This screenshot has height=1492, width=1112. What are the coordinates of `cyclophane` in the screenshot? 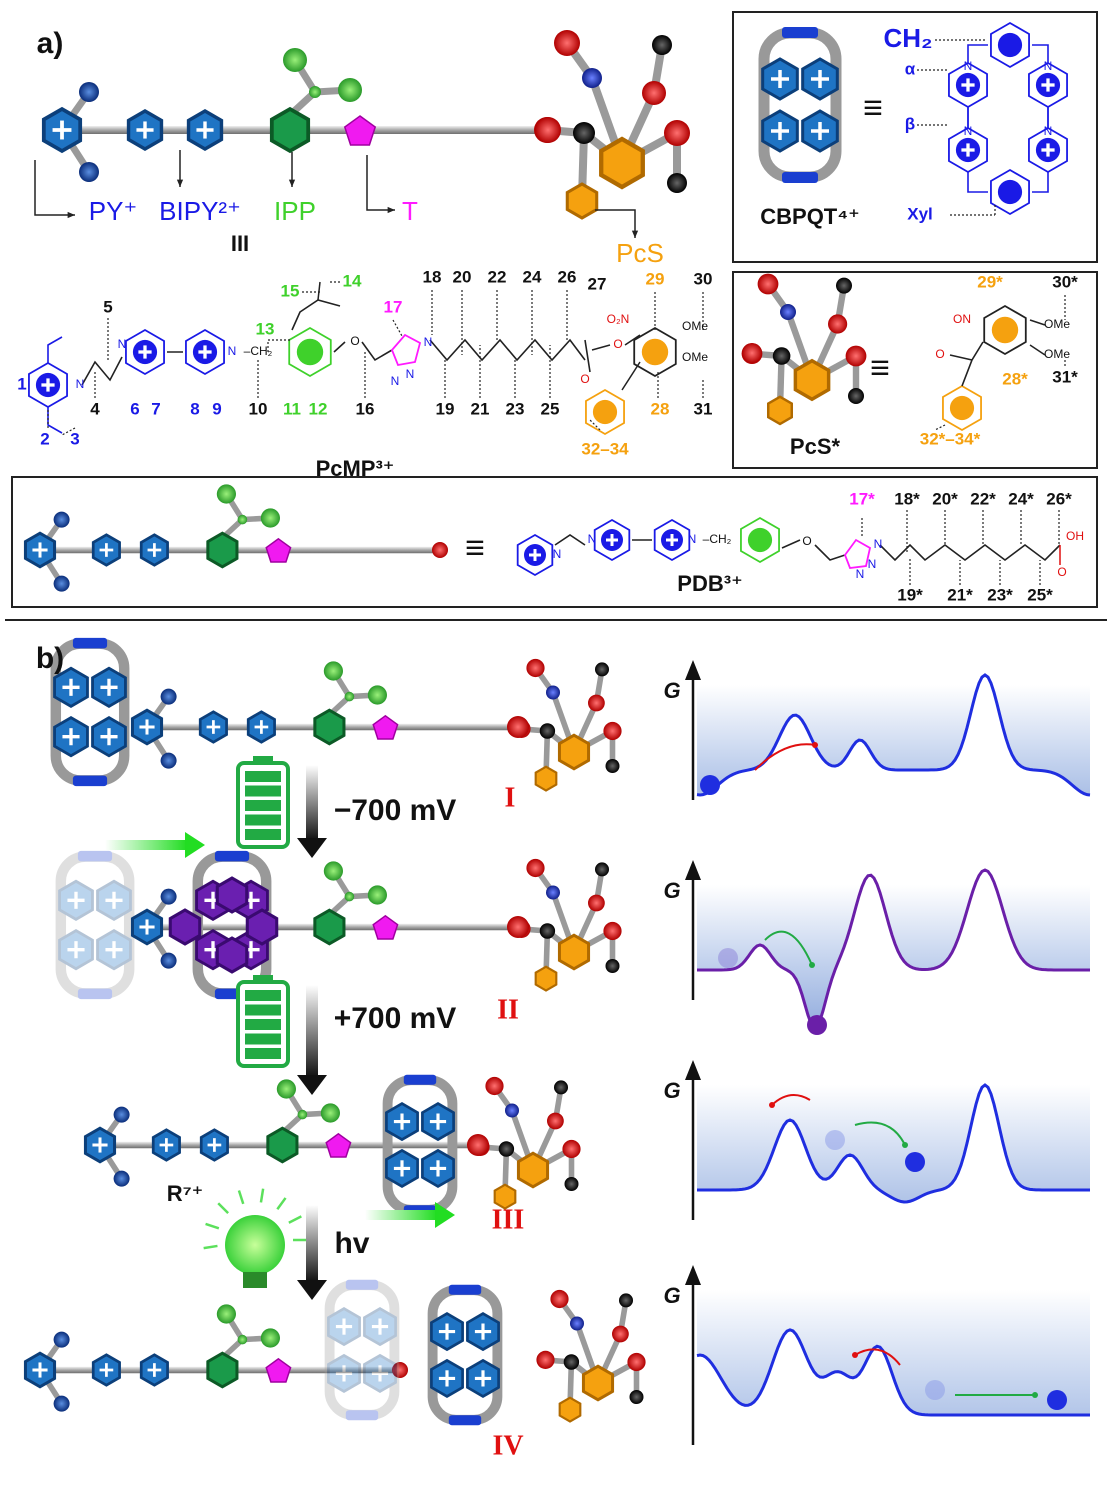 It's located at (90, 712).